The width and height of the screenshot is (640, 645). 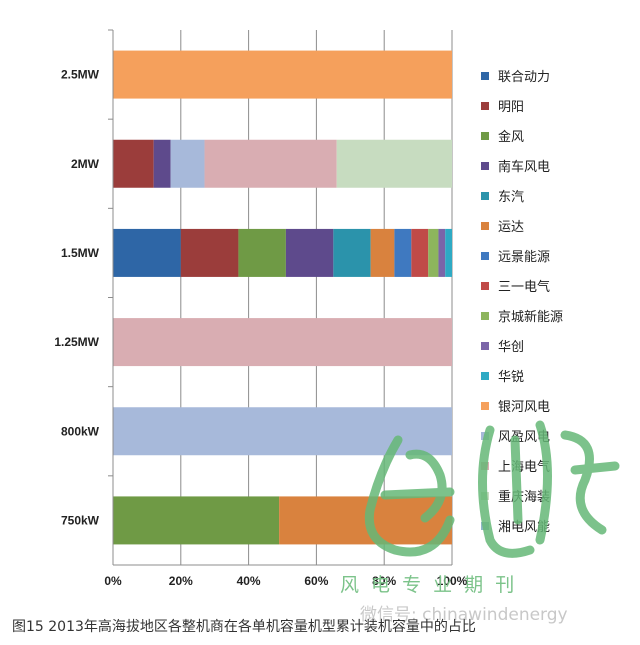 What do you see at coordinates (524, 527) in the screenshot?
I see `legend-label: 湘电风能` at bounding box center [524, 527].